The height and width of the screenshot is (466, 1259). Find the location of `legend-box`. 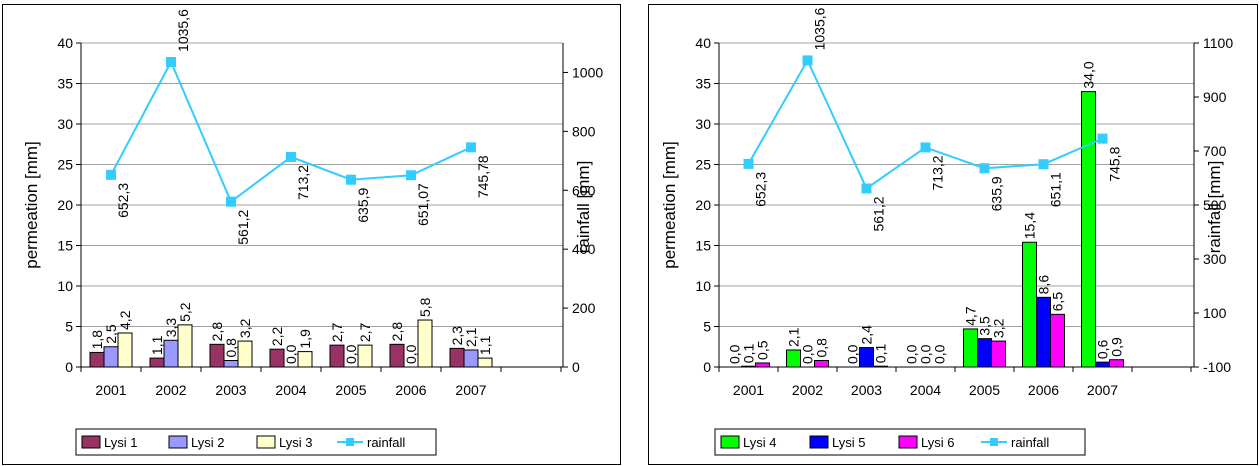

legend-box is located at coordinates (256, 442).